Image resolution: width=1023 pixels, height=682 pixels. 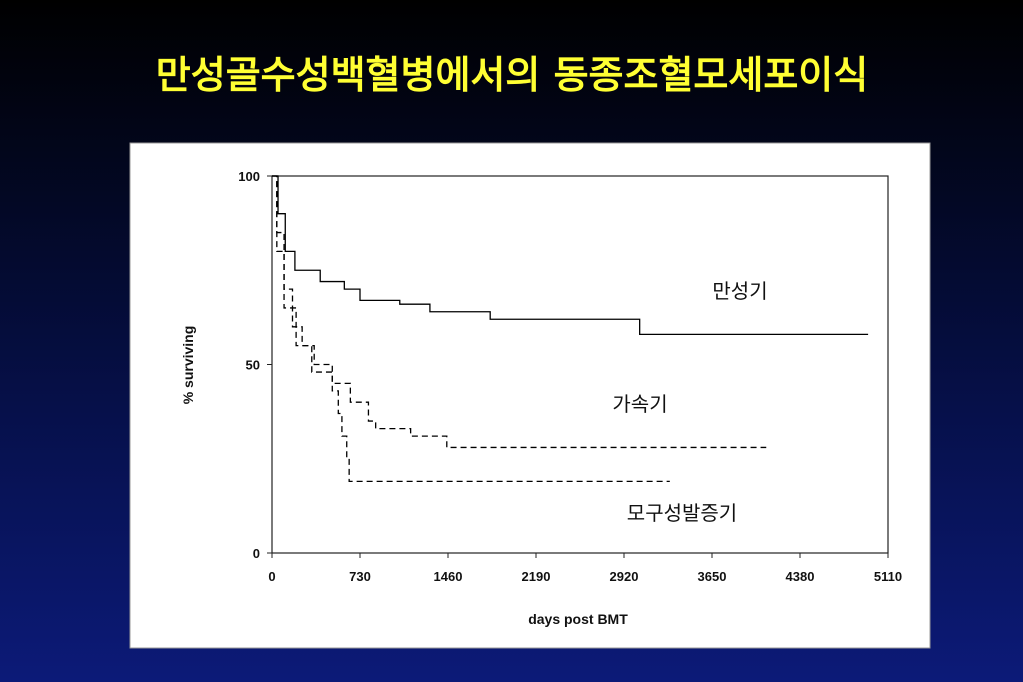 What do you see at coordinates (512, 75) in the screenshot?
I see `slide-title: 만성골수성백혈병에서의 동종조혈모세포이식` at bounding box center [512, 75].